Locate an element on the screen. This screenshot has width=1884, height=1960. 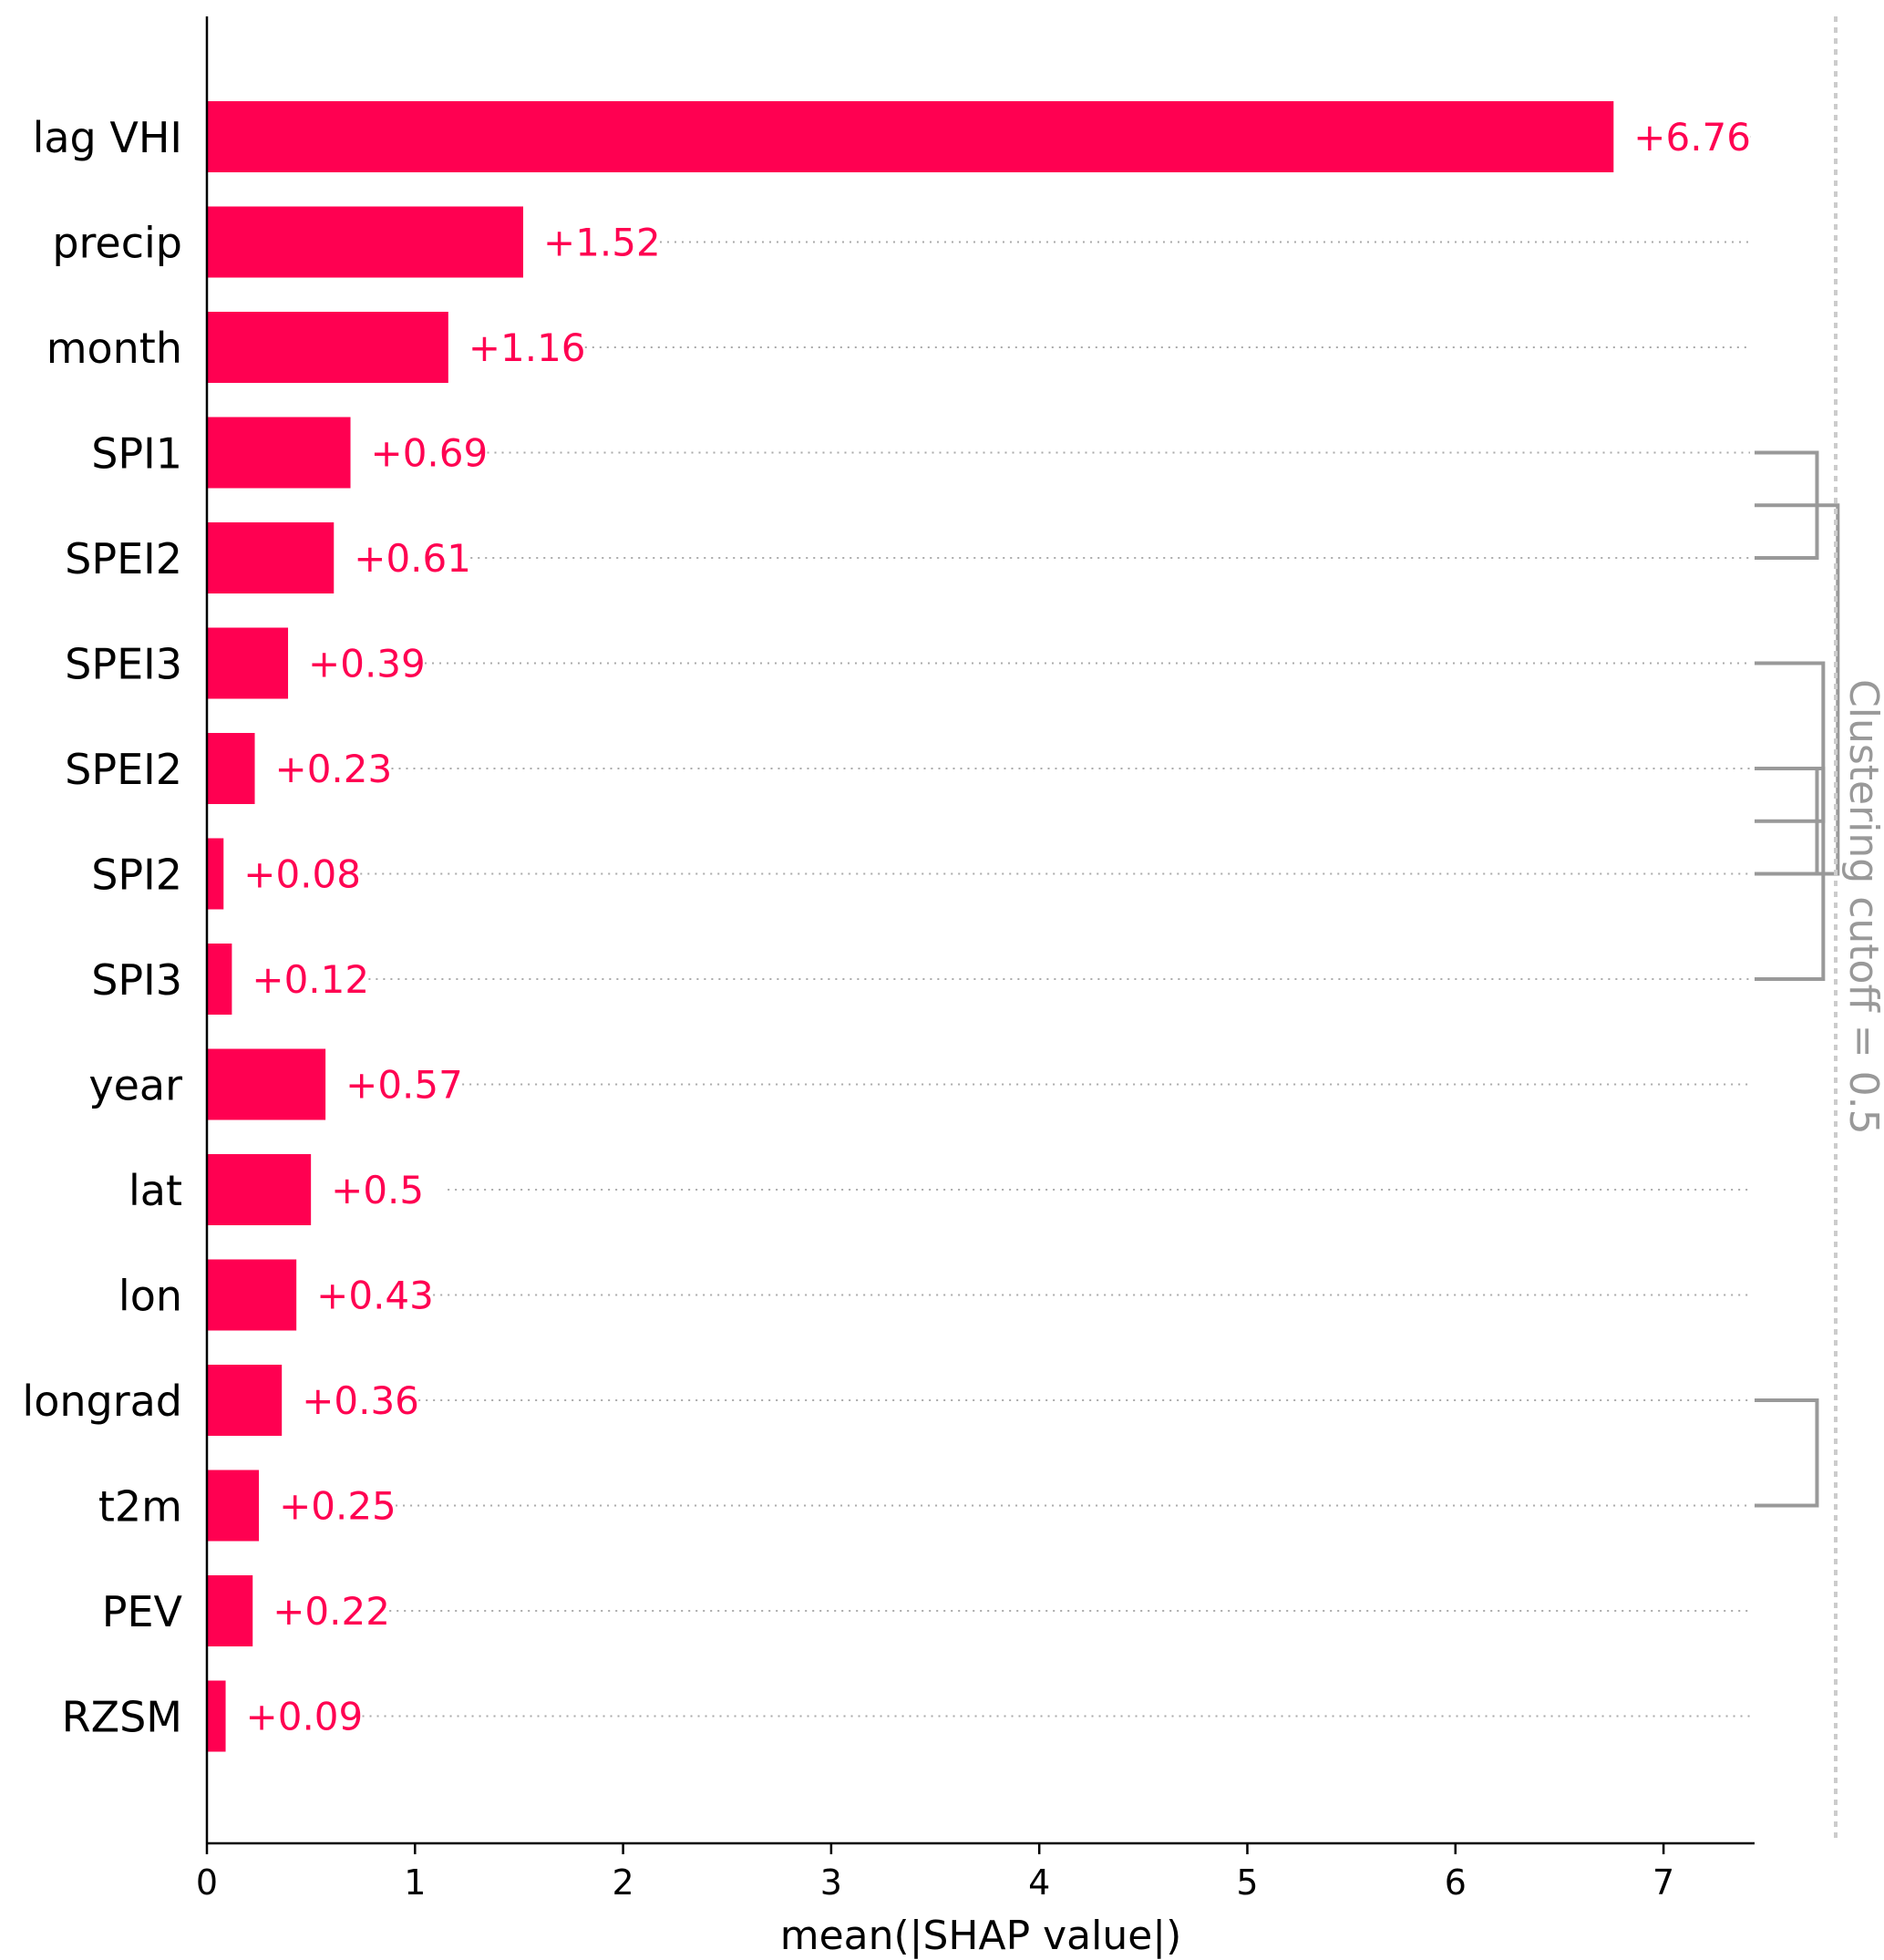
x-tick-label: 3 is located at coordinates (831, 1882).